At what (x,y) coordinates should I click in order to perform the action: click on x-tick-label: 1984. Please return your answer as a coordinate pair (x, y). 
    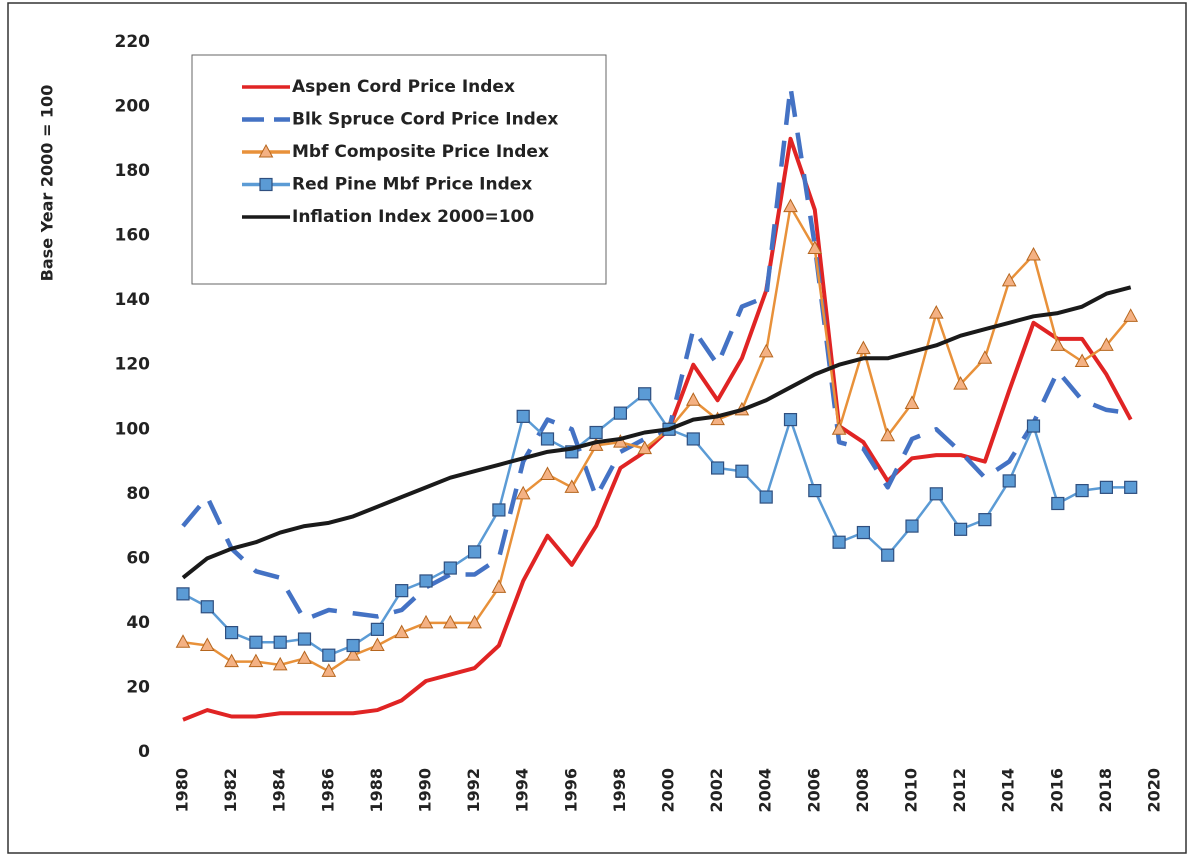
    Looking at the image, I should click on (279, 790).